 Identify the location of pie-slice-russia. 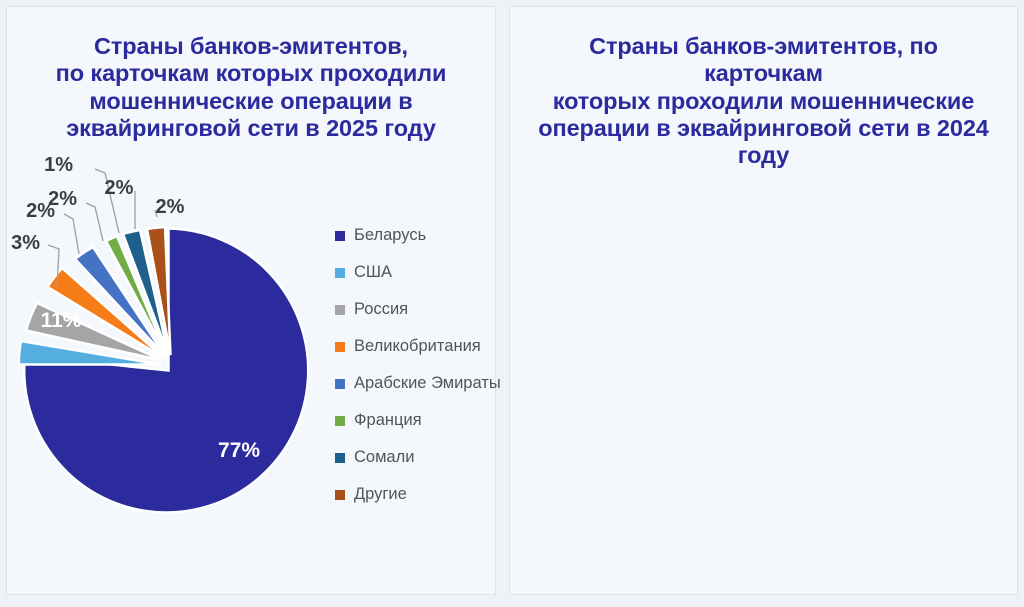
(94, 331).